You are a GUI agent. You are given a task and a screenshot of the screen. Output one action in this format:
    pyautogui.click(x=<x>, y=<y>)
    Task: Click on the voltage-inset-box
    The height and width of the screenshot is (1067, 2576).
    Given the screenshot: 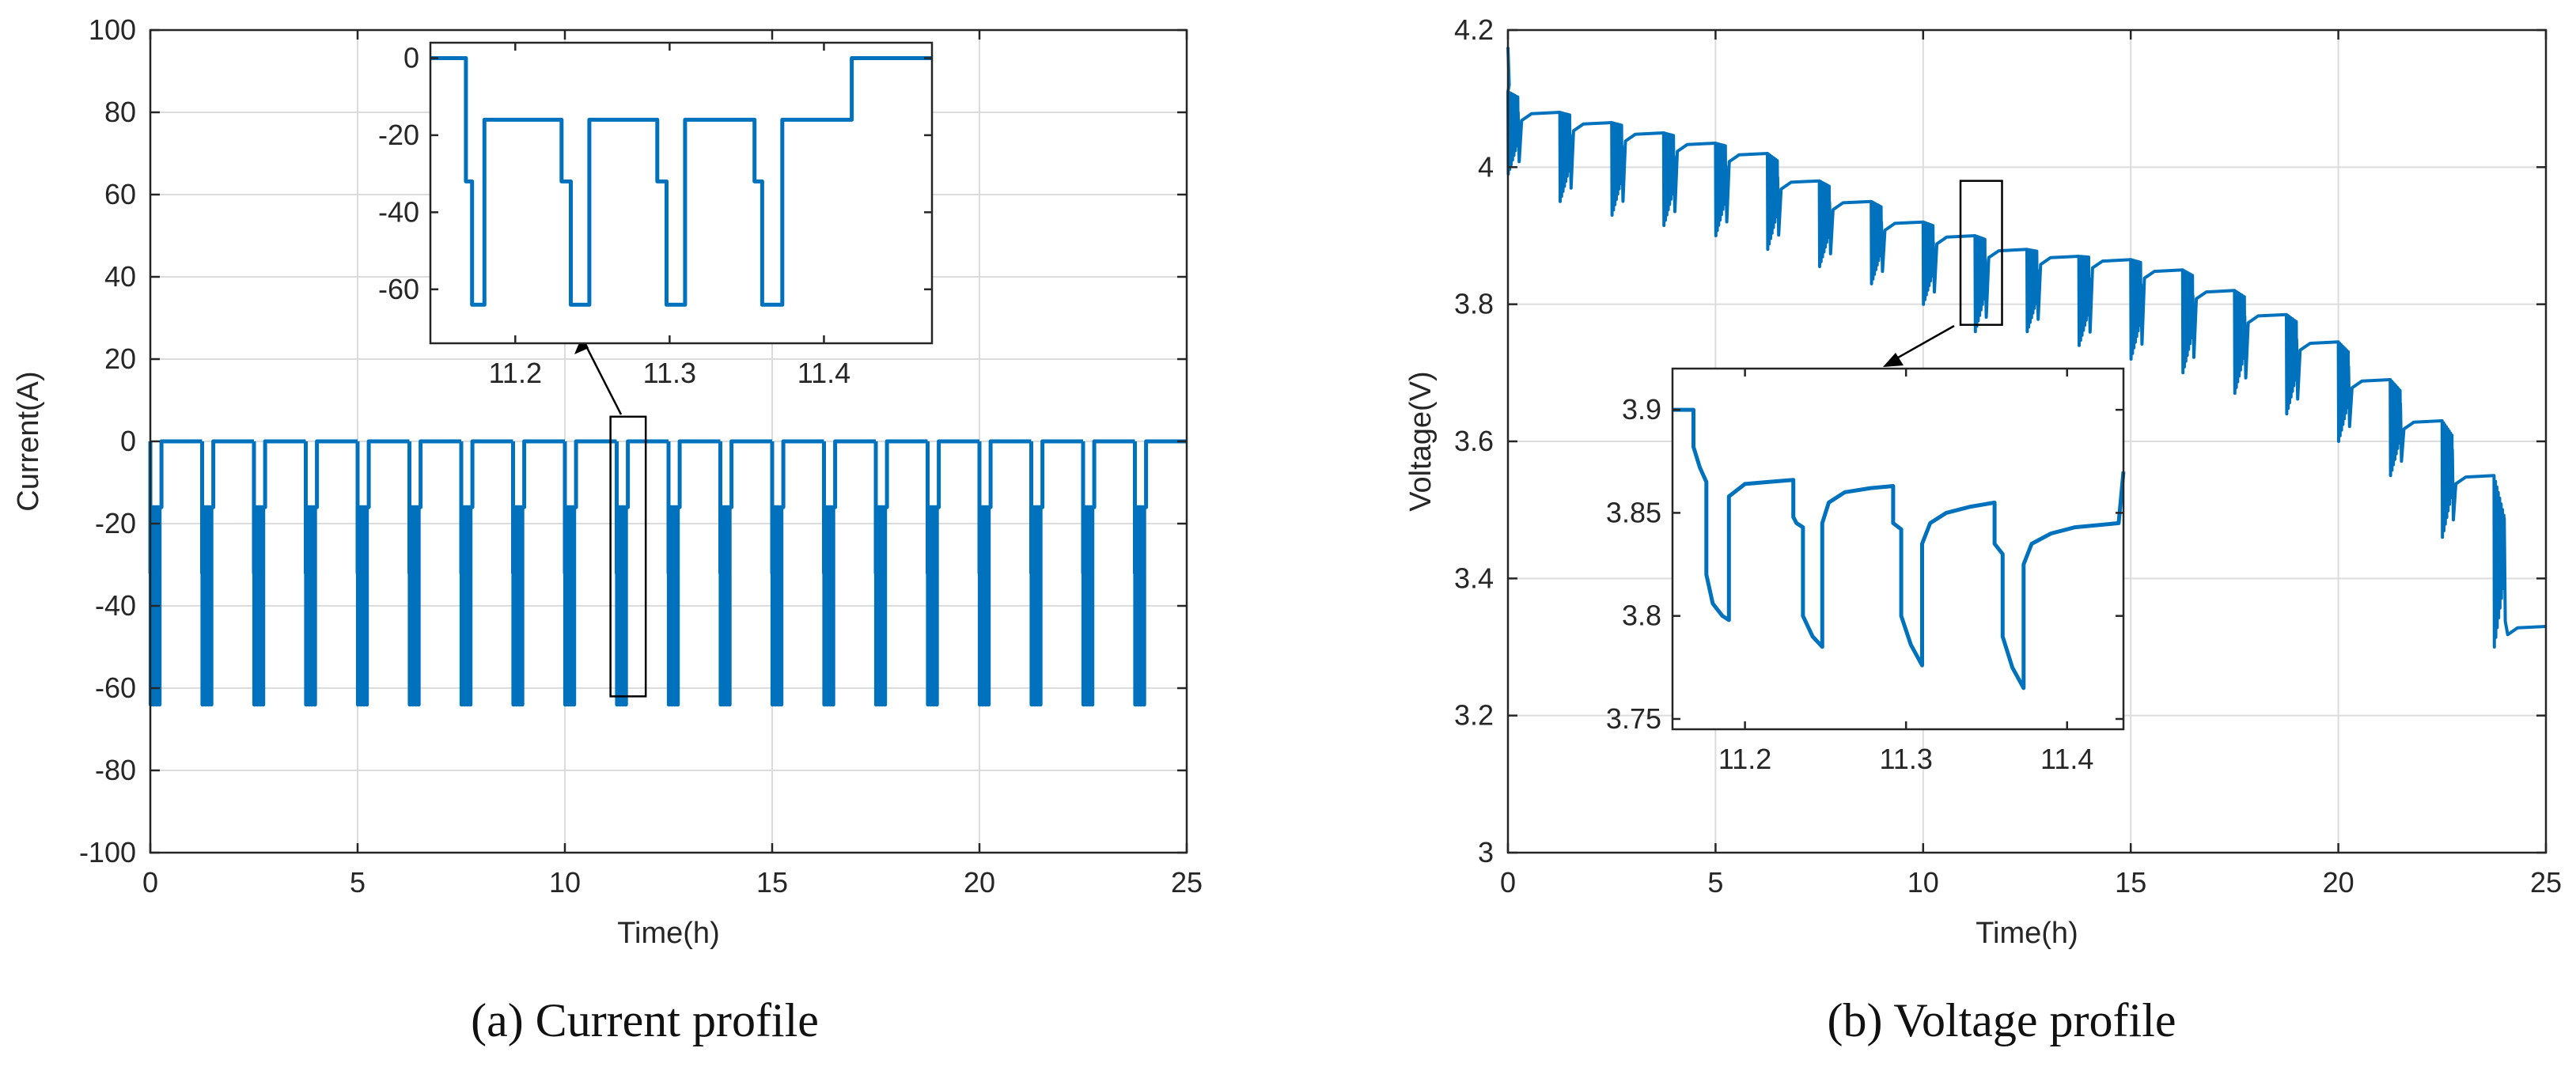 What is the action you would take?
    pyautogui.click(x=1898, y=549)
    